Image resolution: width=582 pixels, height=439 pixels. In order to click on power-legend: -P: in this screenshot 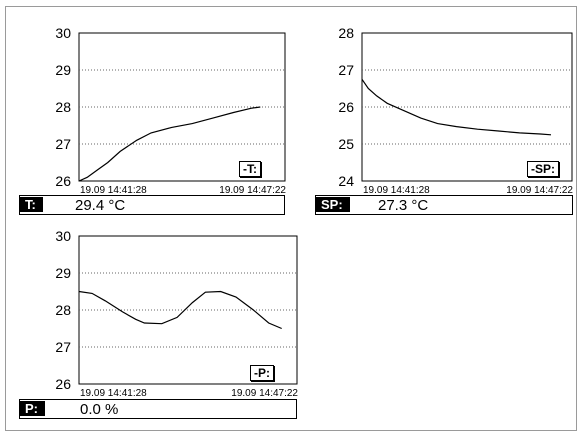, I will do `click(262, 373)`.